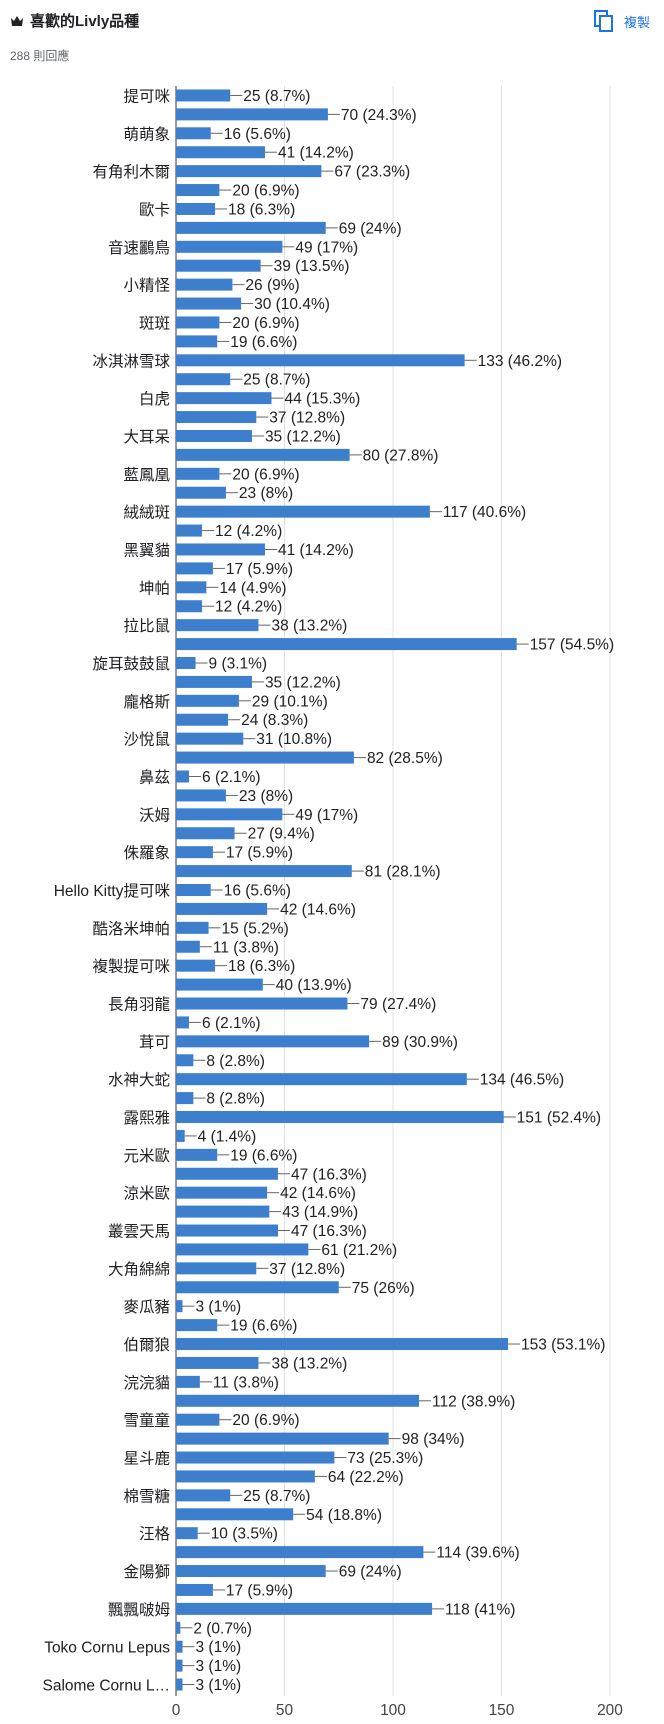 The height and width of the screenshot is (1724, 664). What do you see at coordinates (621, 21) in the screenshot?
I see `copy-button: 複製` at bounding box center [621, 21].